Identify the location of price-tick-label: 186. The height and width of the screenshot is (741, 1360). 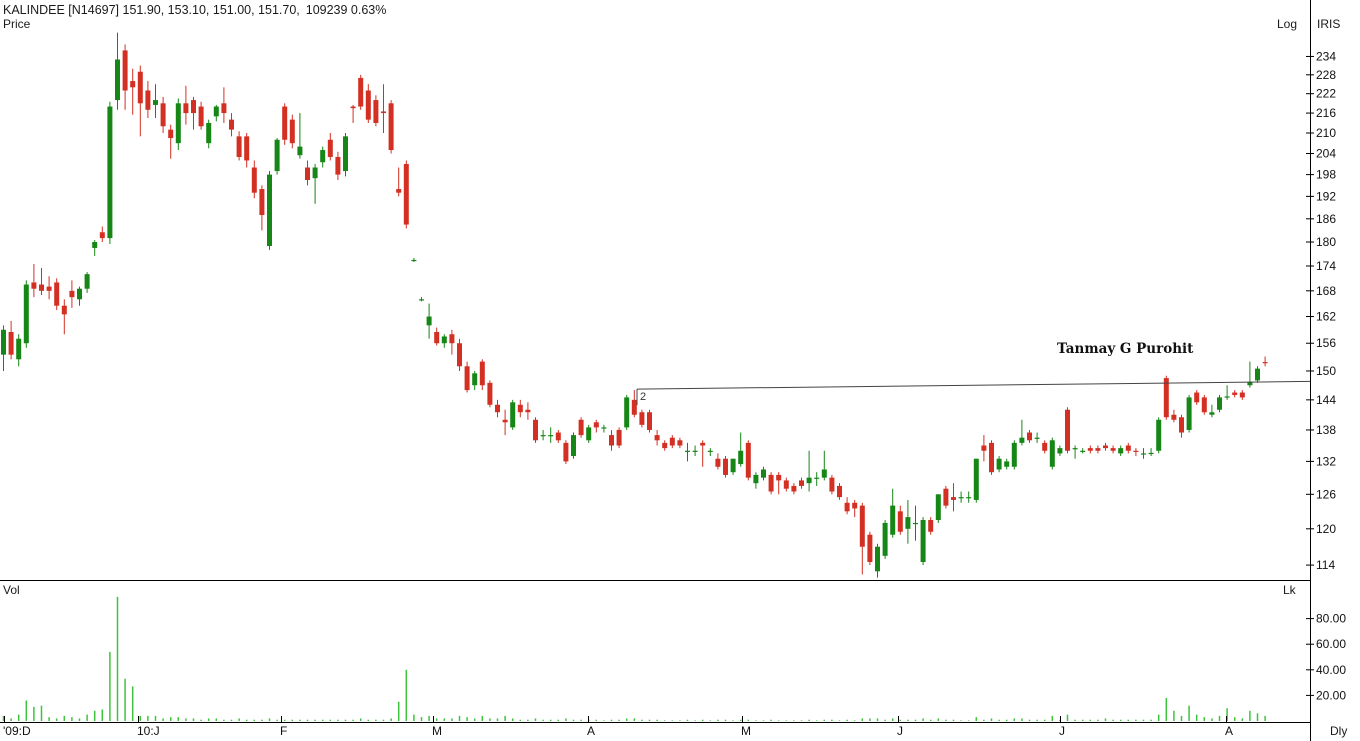
(1326, 219).